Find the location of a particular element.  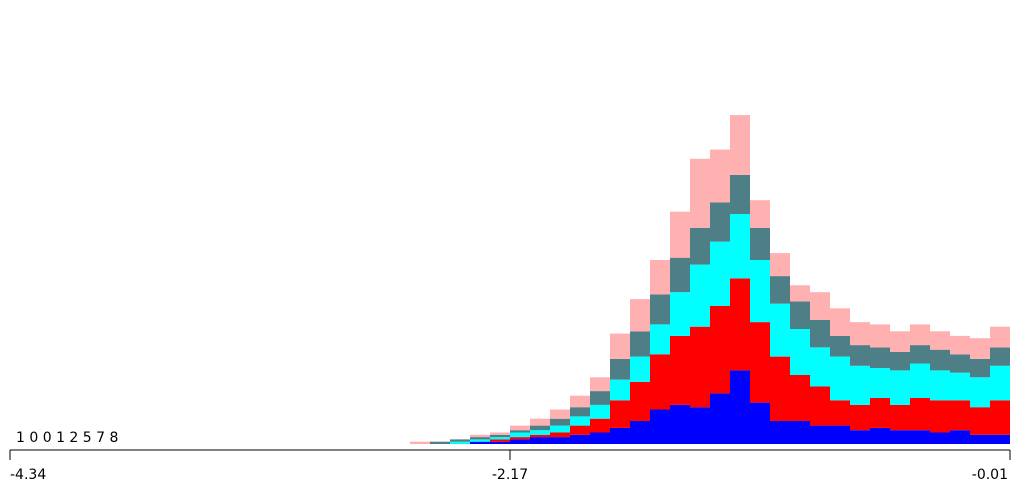

x-tick-label-left: -4.34 is located at coordinates (28, 475).